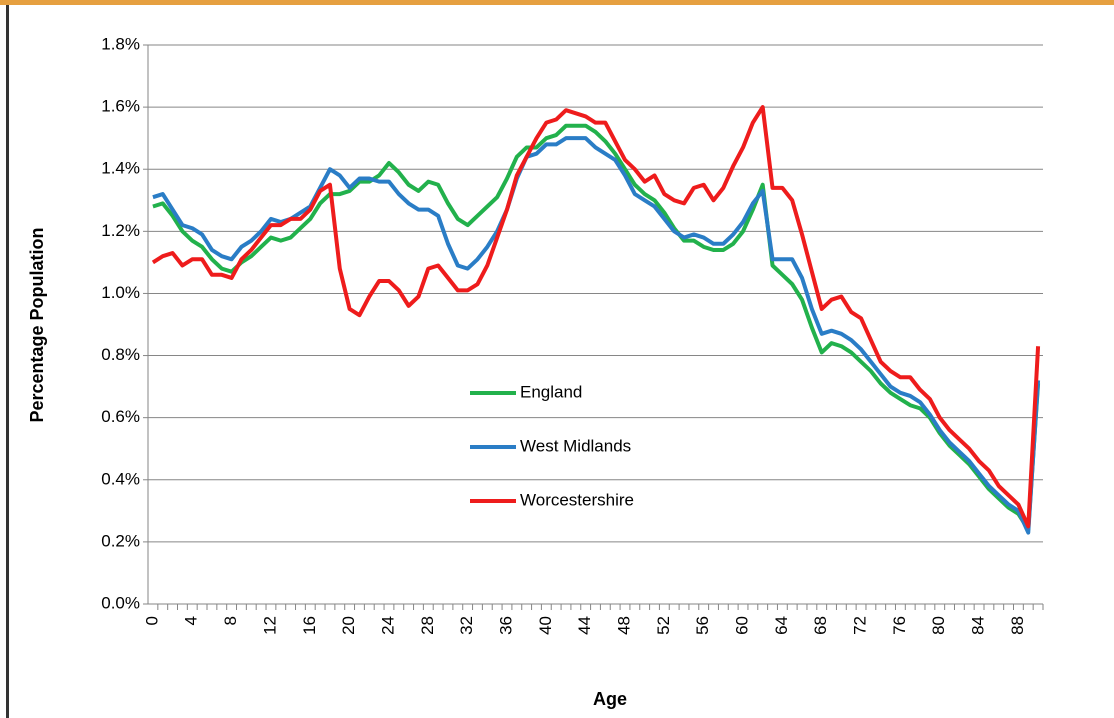  Describe the element at coordinates (551, 391) in the screenshot. I see `legend-label: England` at that location.